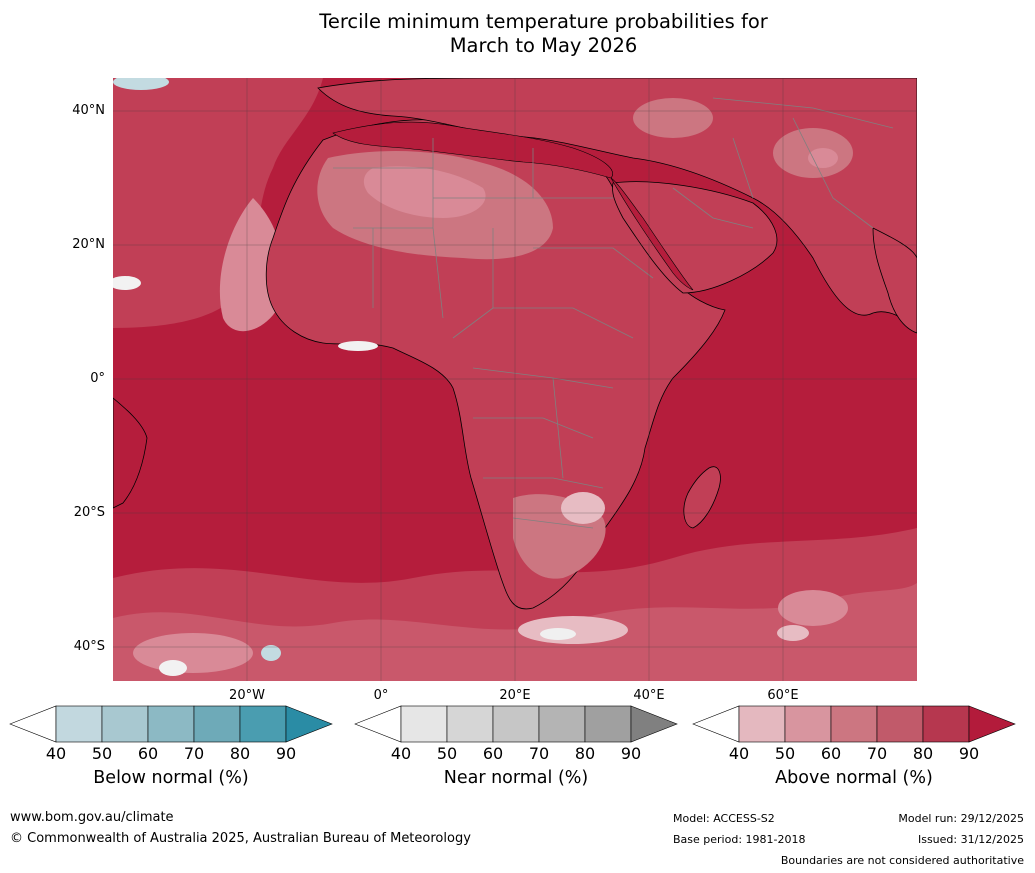 The image size is (1035, 873). Describe the element at coordinates (102, 753) in the screenshot. I see `below-tick-50: 50` at that location.